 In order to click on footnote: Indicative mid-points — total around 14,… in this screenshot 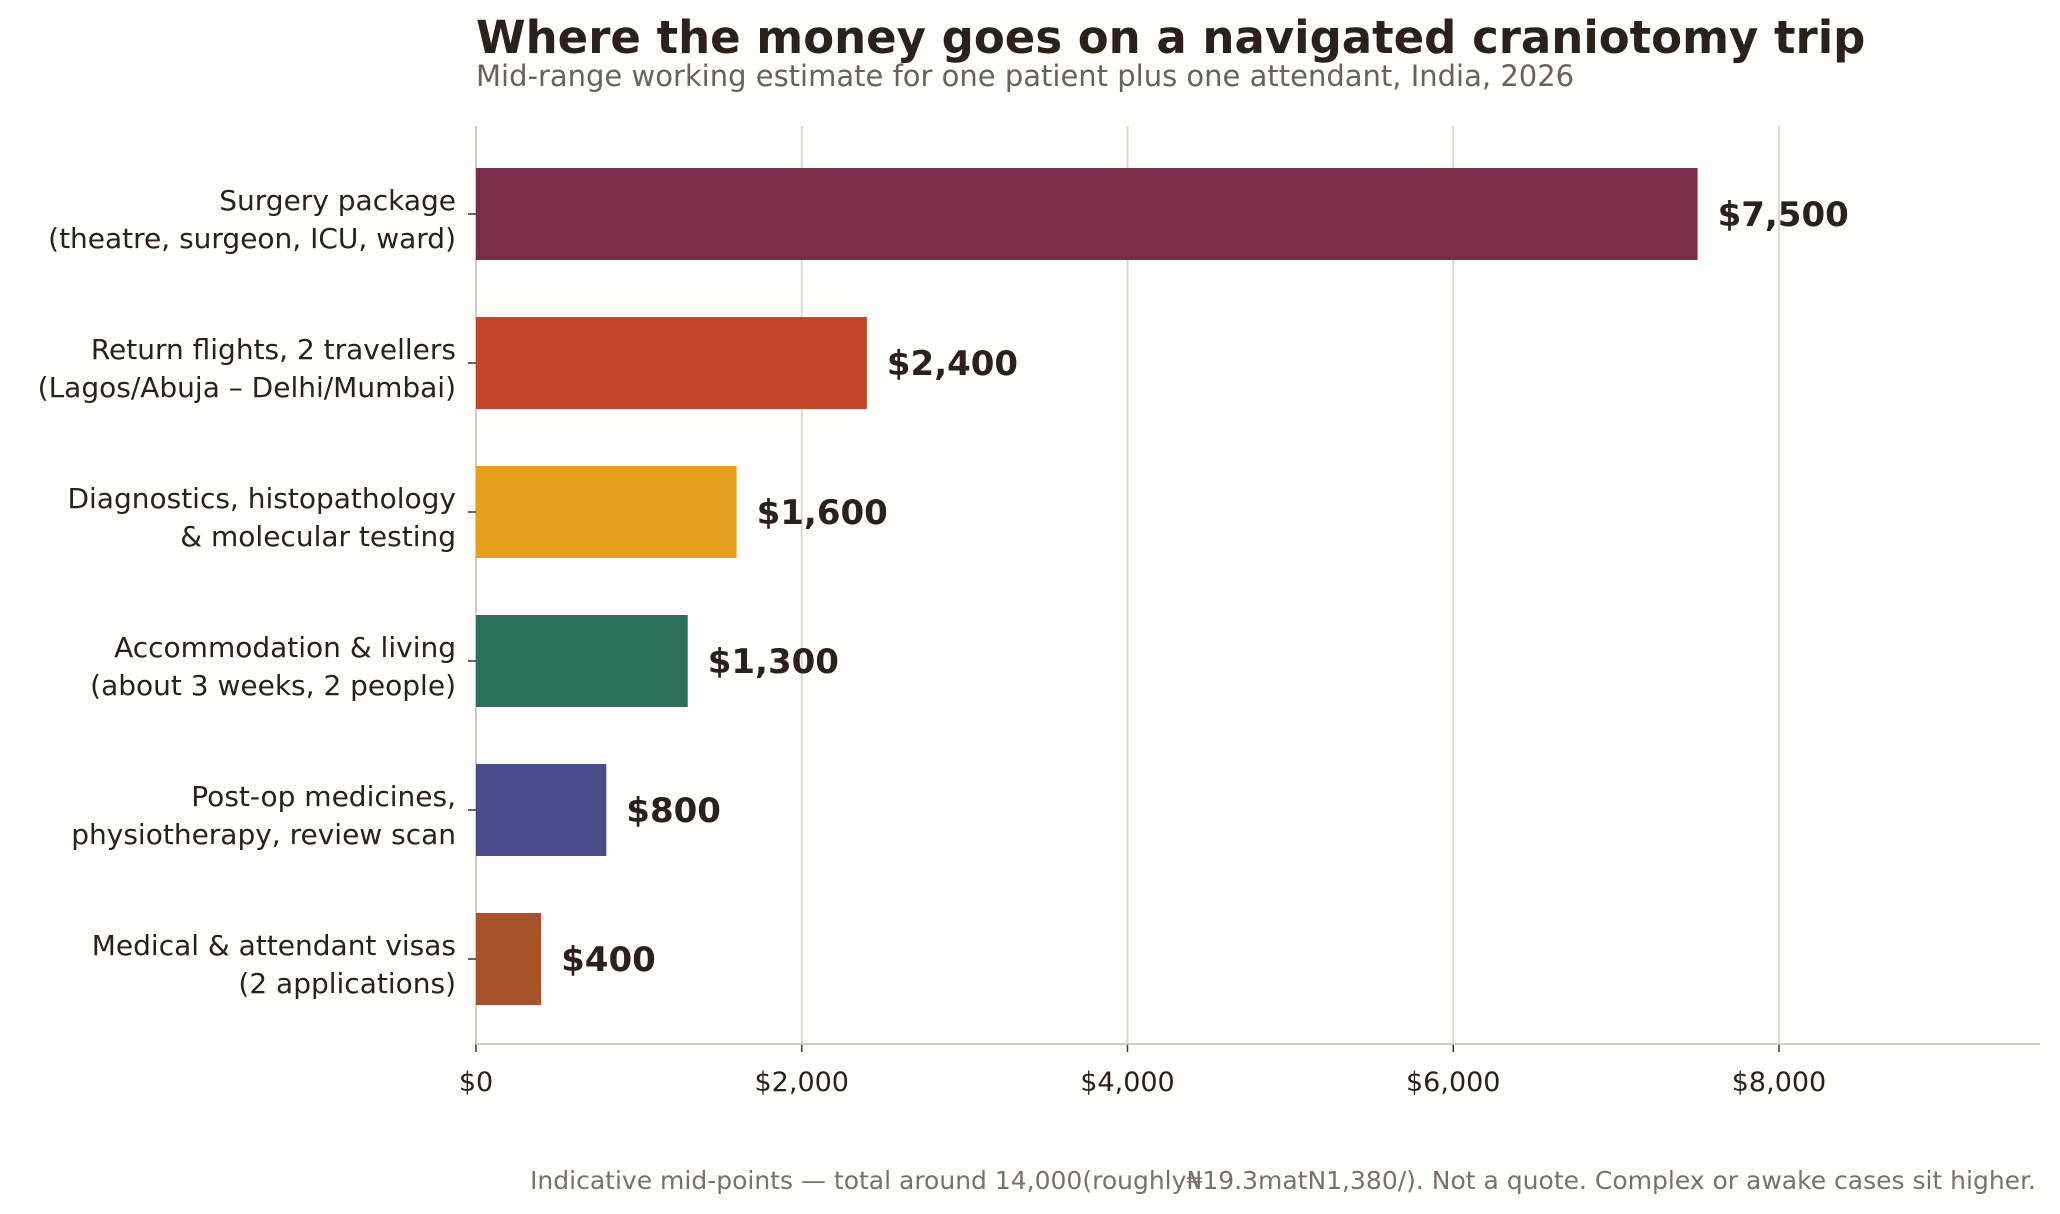, I will do `click(1283, 1180)`.